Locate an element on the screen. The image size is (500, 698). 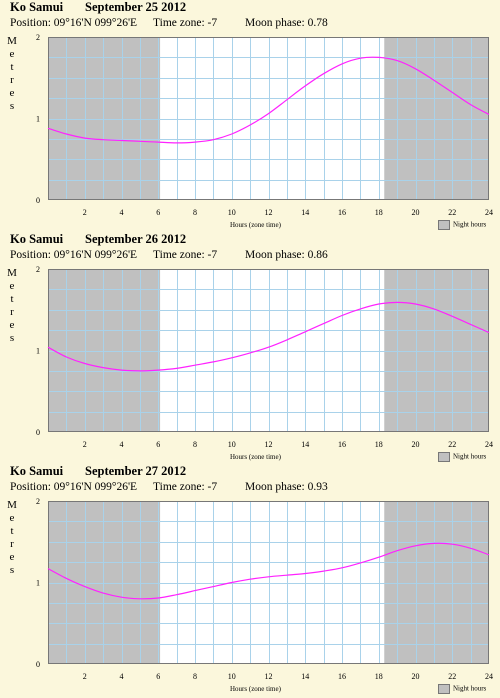
panel-title: Ko Samui September 25 2012 is located at coordinates (98, 7).